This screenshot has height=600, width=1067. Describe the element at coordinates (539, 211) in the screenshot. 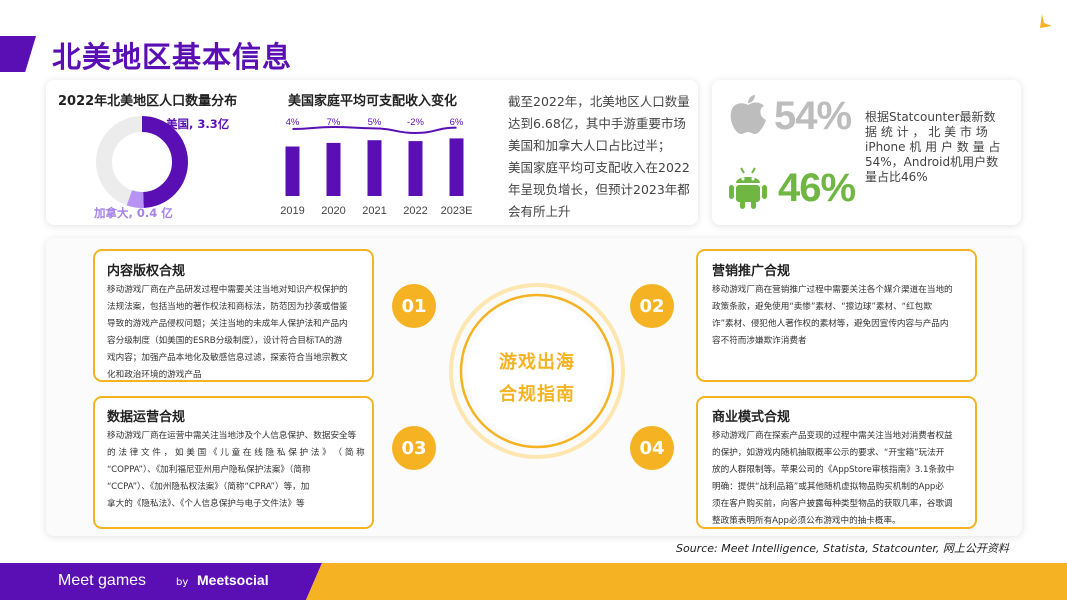

I see `summary-line: 会有所上升` at that location.